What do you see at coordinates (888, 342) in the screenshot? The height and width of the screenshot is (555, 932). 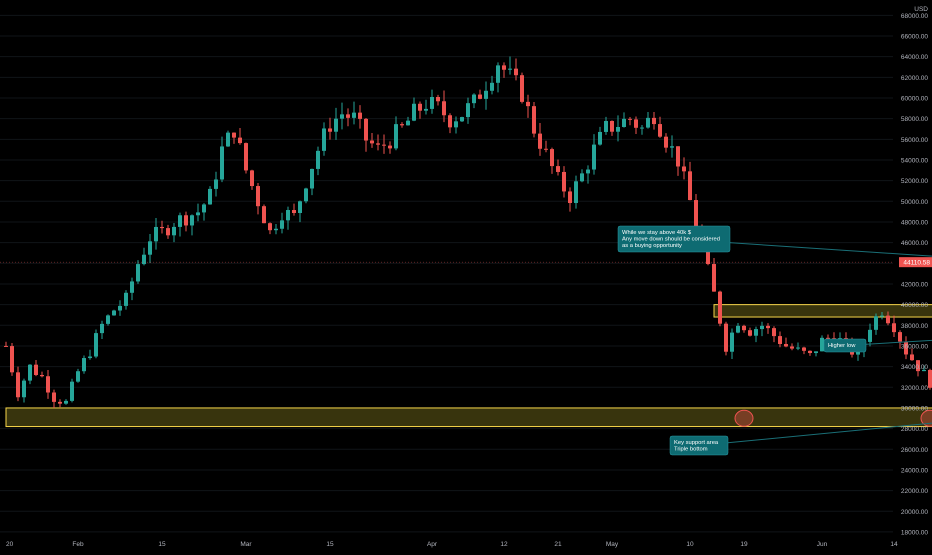 I see `higher-low-pointer` at bounding box center [888, 342].